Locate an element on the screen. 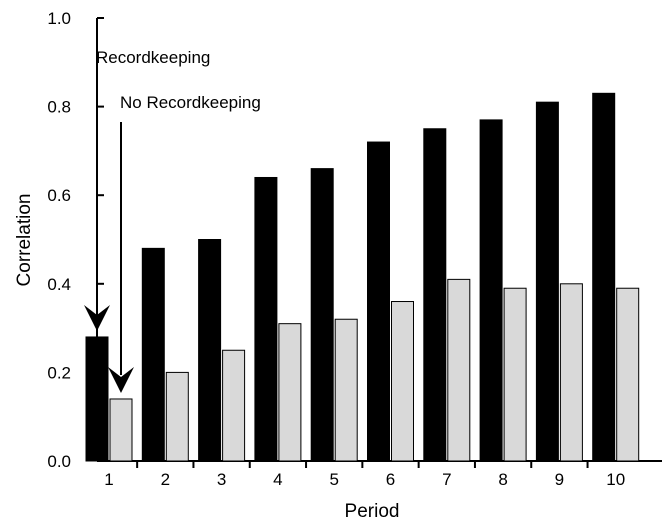 This screenshot has width=662, height=527. x-tick-label: 7 is located at coordinates (446, 479).